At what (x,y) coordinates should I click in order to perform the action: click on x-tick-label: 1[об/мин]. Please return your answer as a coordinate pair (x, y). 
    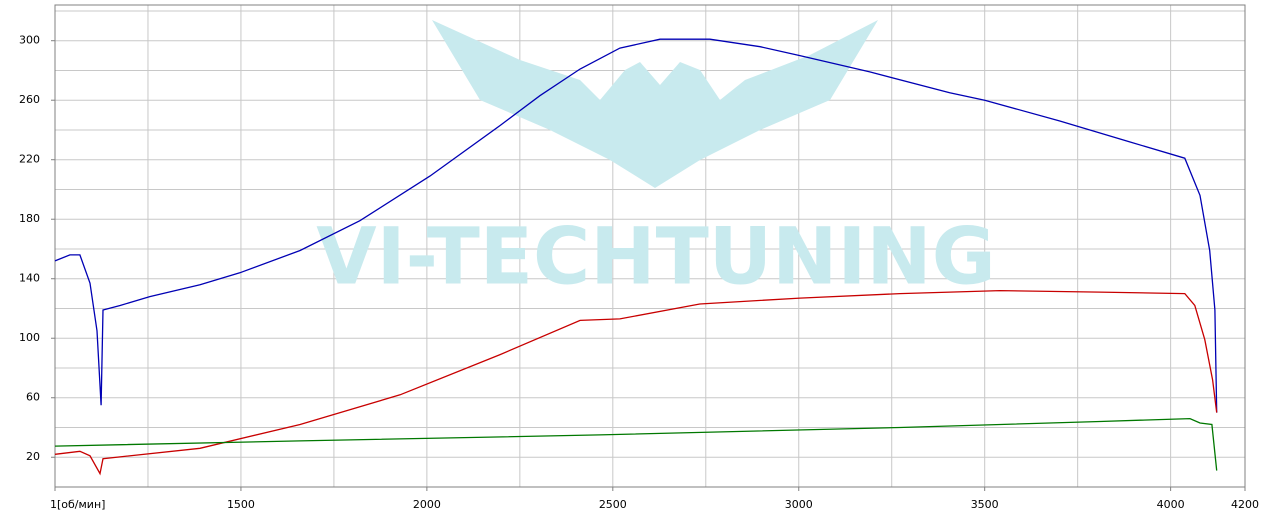
    Looking at the image, I should click on (77, 504).